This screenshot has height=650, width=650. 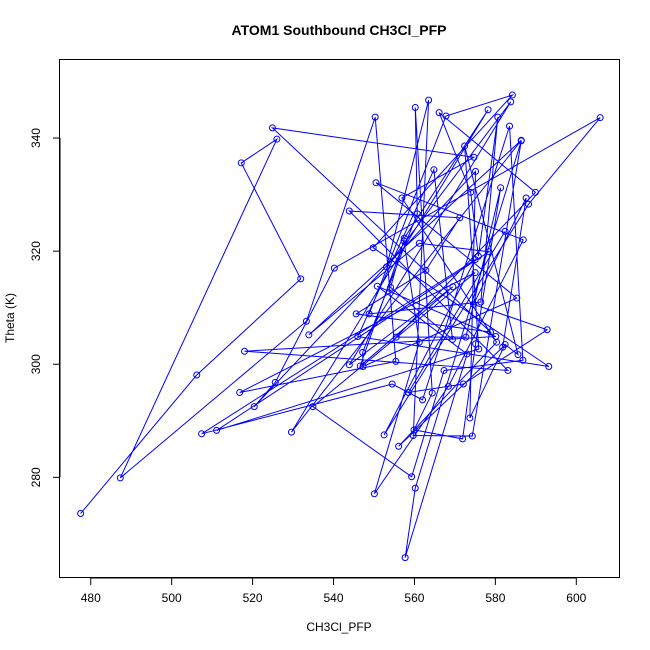 I want to click on chart-title: ATOM1 Southbound CH3Cl_PFP, so click(x=339, y=30).